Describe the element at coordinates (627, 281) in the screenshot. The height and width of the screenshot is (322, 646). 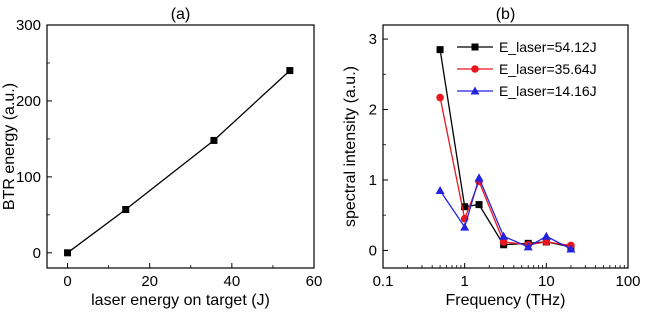
I see `x-tick-label: 100` at that location.